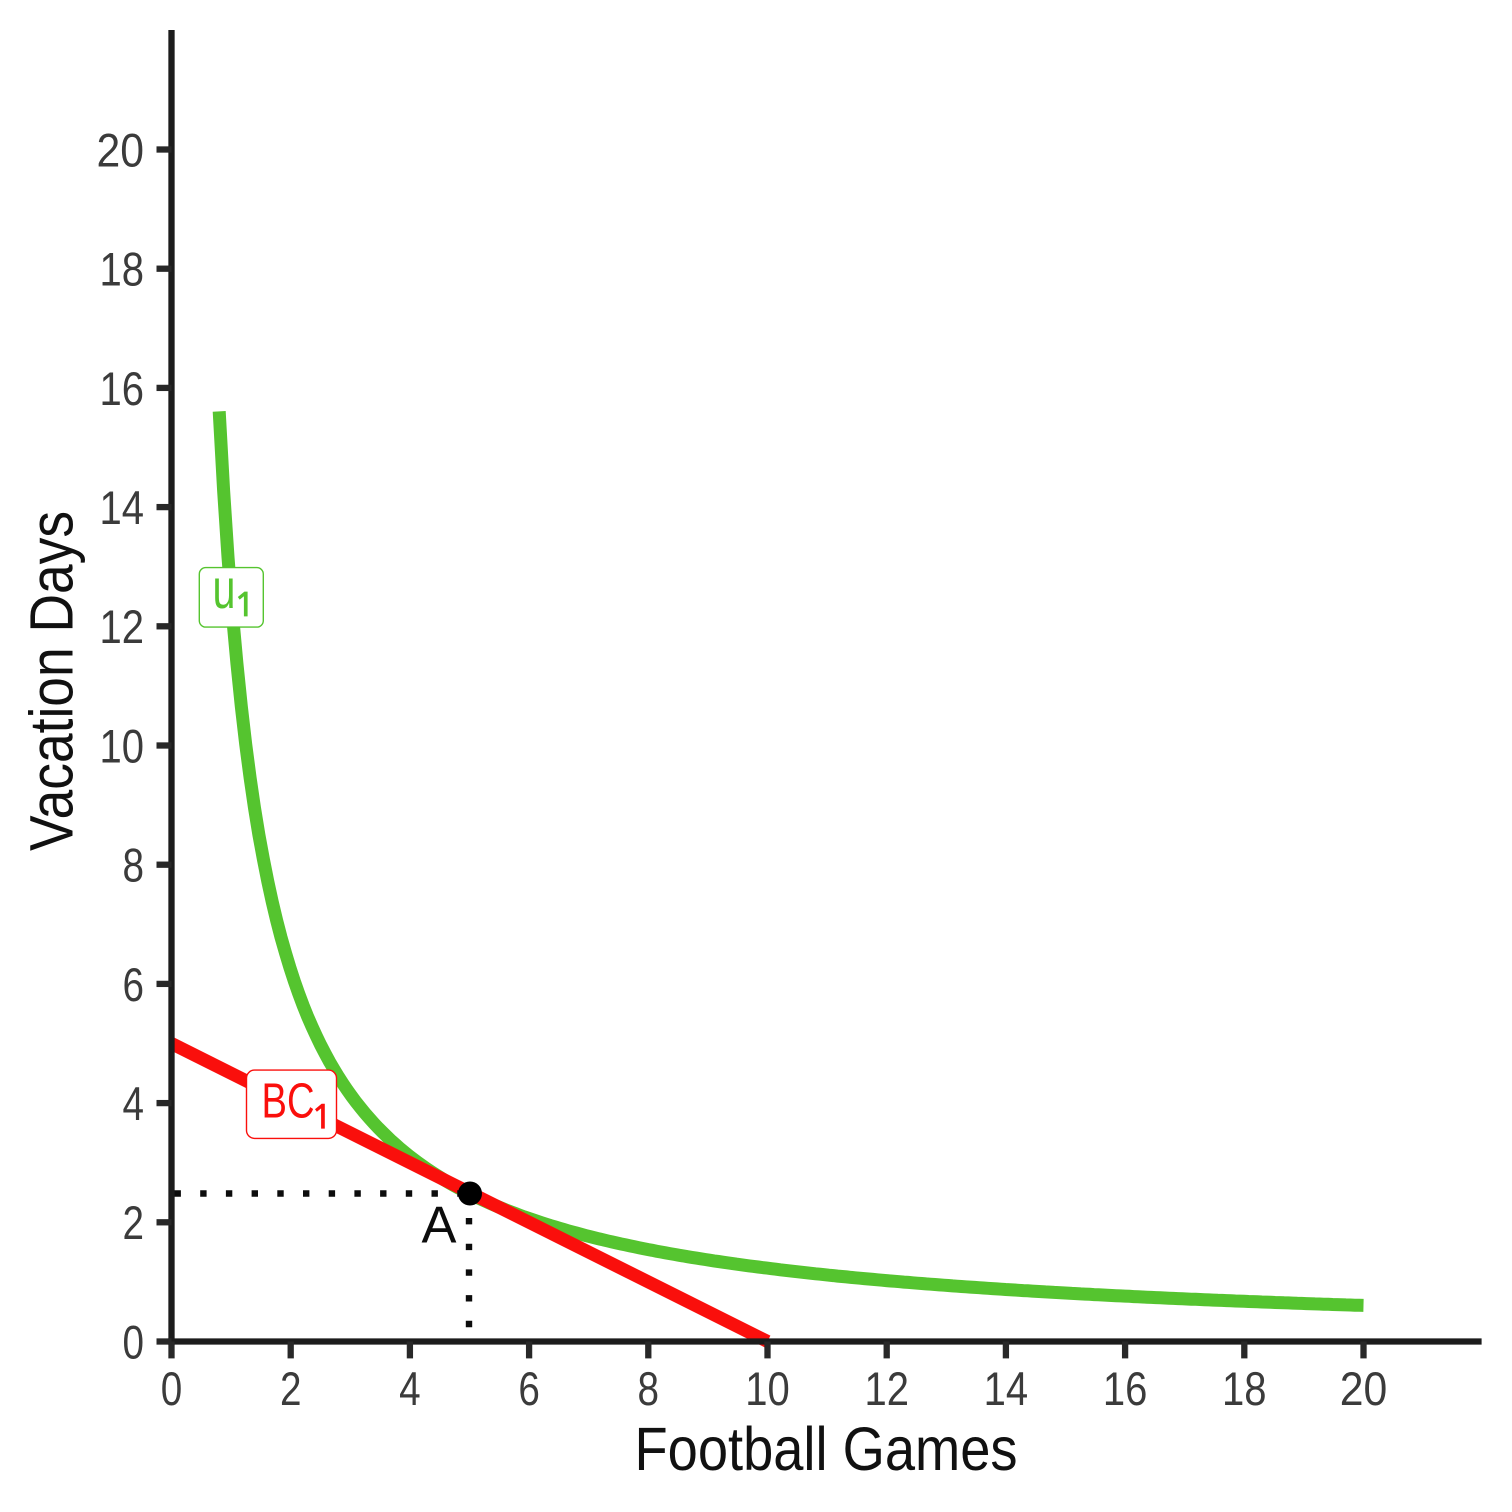 The height and width of the screenshot is (1512, 1512). I want to click on svg-text: Vacation Days, so click(52, 681).